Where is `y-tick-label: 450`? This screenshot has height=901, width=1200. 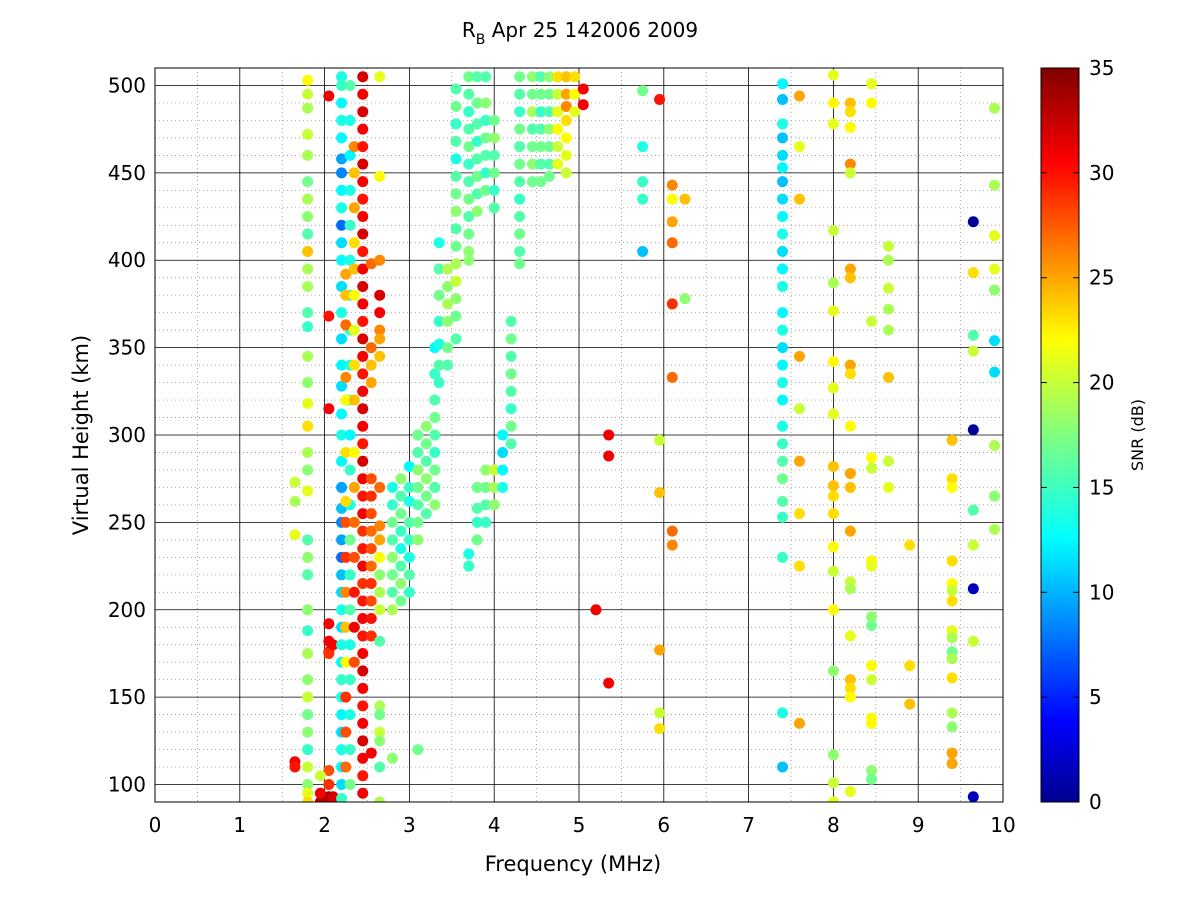 y-tick-label: 450 is located at coordinates (127, 173).